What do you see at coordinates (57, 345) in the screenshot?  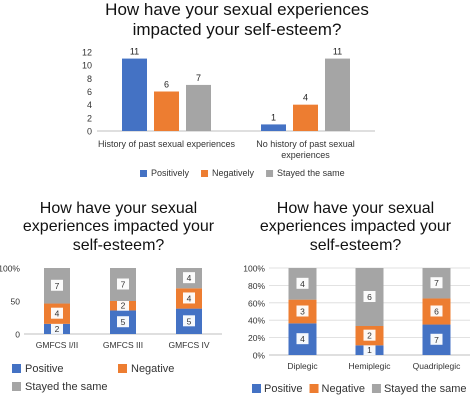 I see `x-tick-label: GMFCS I/II` at bounding box center [57, 345].